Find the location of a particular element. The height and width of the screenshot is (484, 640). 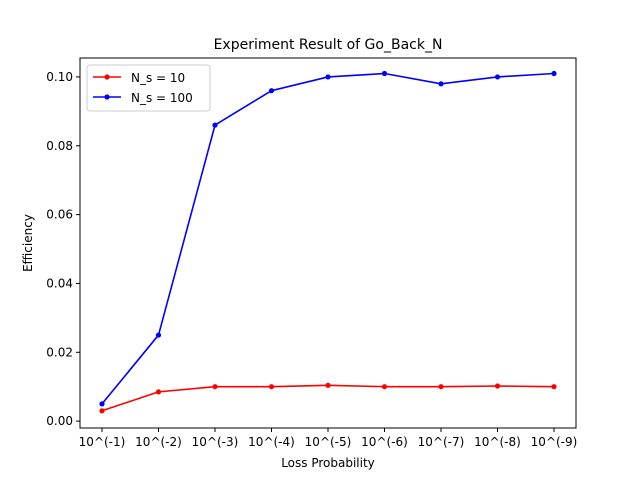

x-tick-label: 10^(-3) is located at coordinates (215, 442).